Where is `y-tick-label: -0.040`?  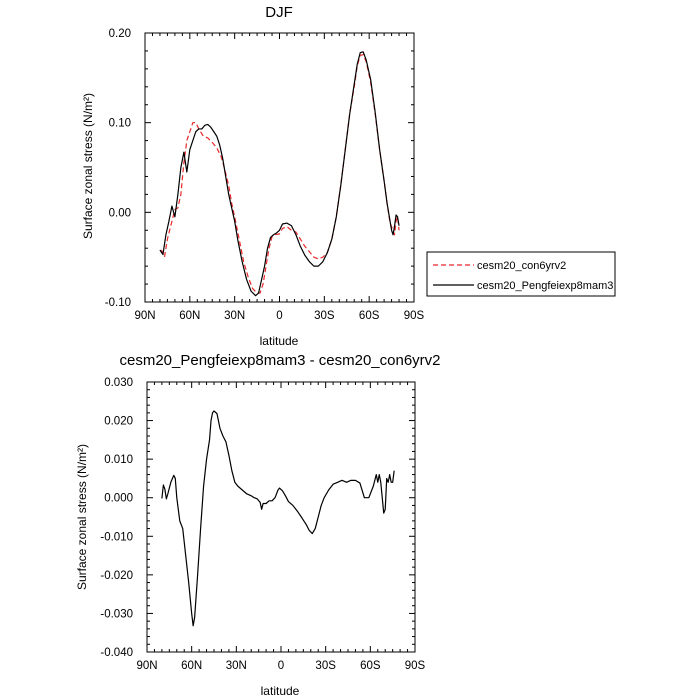 y-tick-label: -0.040 is located at coordinates (116, 653).